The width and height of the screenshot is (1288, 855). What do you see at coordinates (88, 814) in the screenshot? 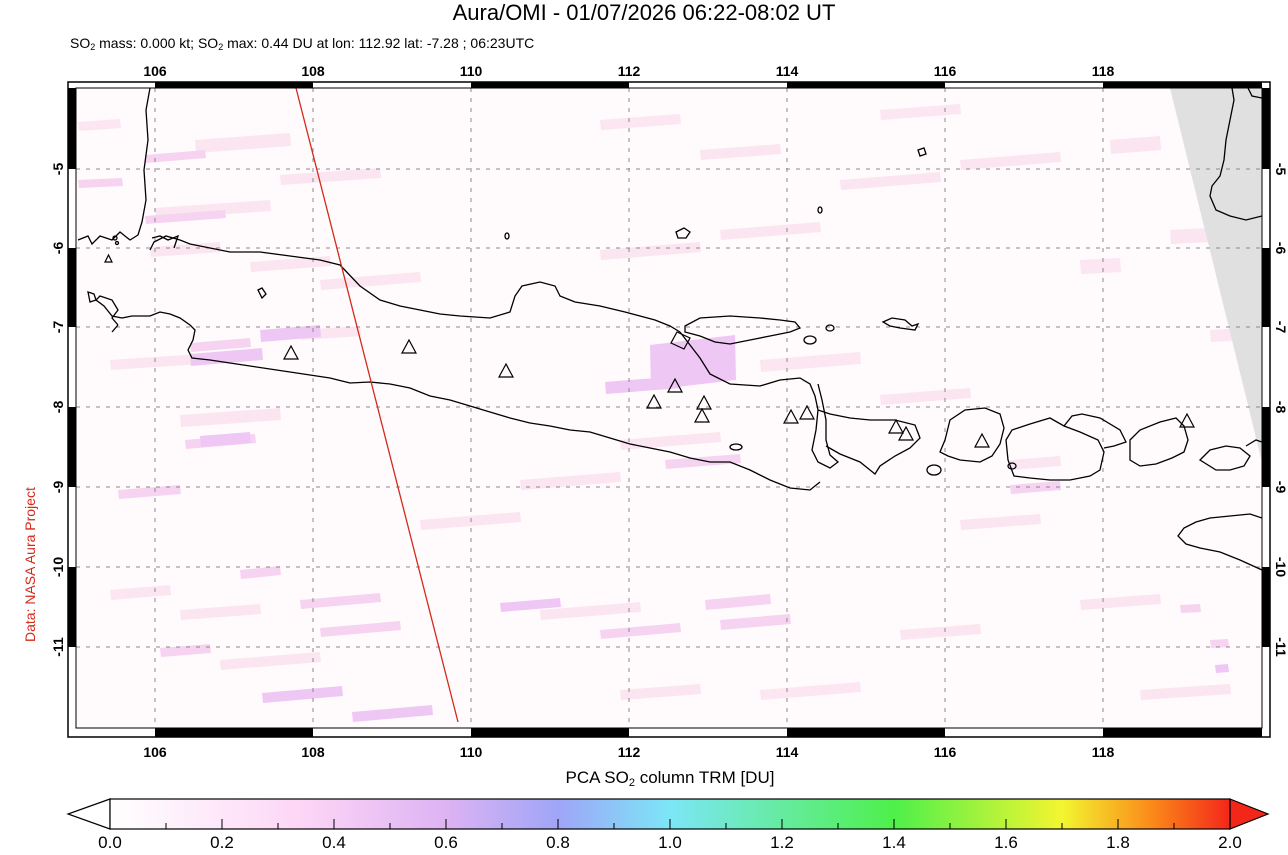
I see `colorbar-low-extend` at bounding box center [88, 814].